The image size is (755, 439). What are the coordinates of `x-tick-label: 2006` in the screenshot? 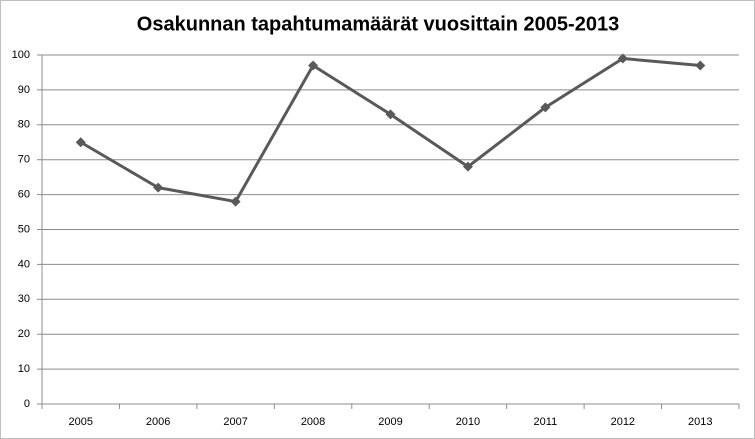 It's located at (158, 422).